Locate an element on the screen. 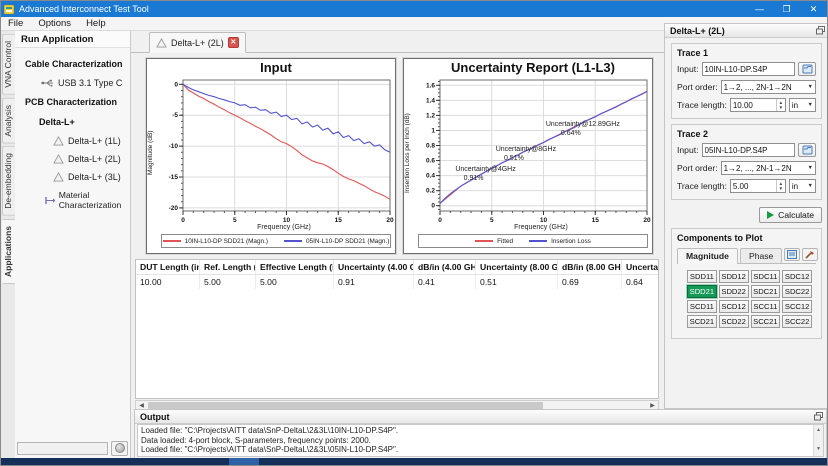 This screenshot has width=828, height=466. sparam-button-scc12: SCC12 is located at coordinates (797, 306).